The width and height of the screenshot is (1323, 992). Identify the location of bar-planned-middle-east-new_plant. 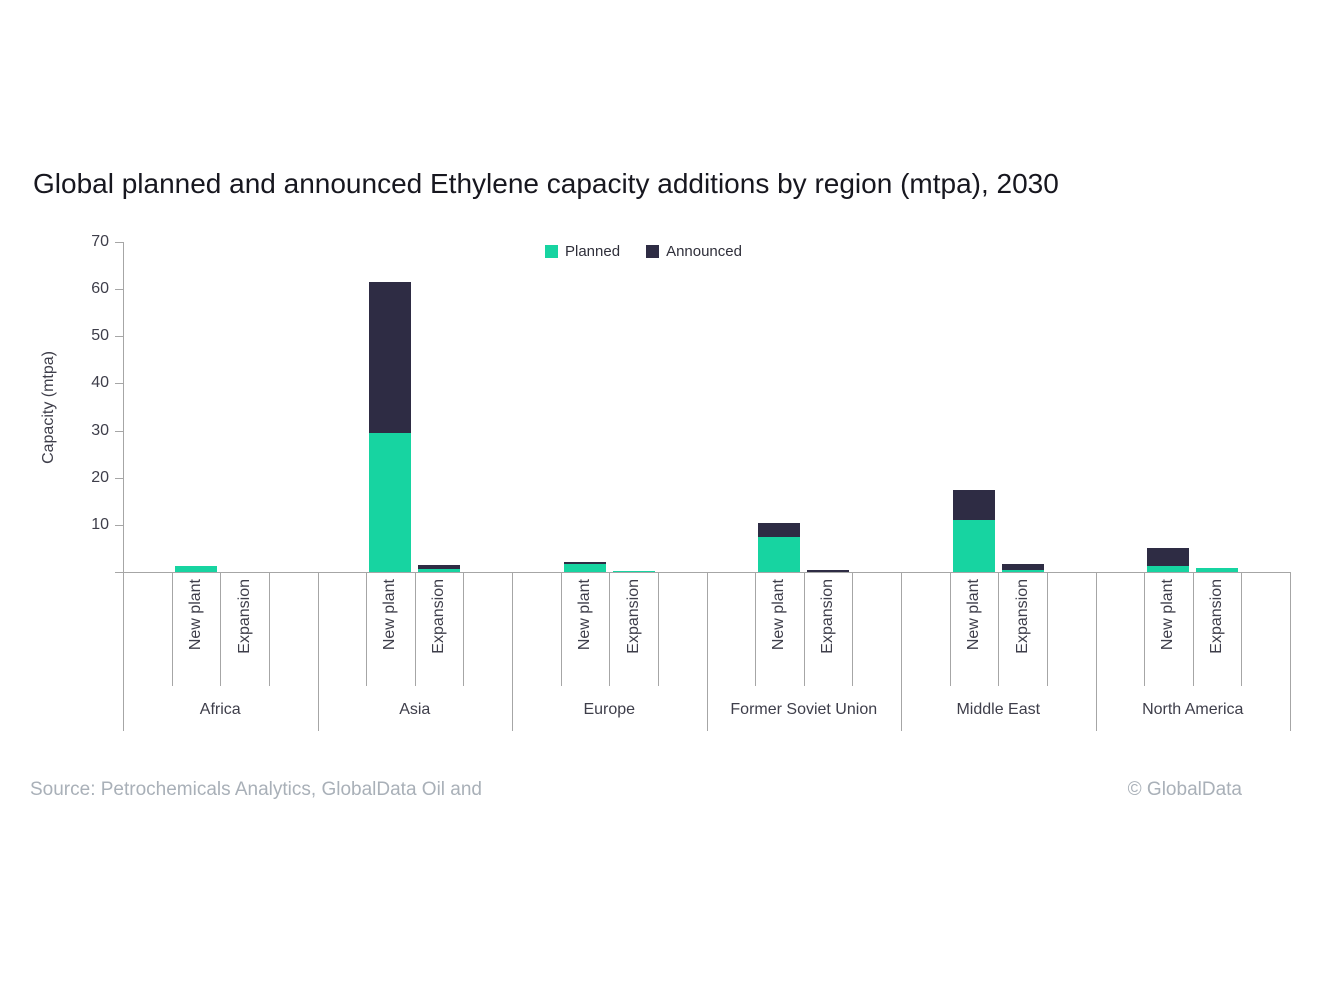
(973, 546).